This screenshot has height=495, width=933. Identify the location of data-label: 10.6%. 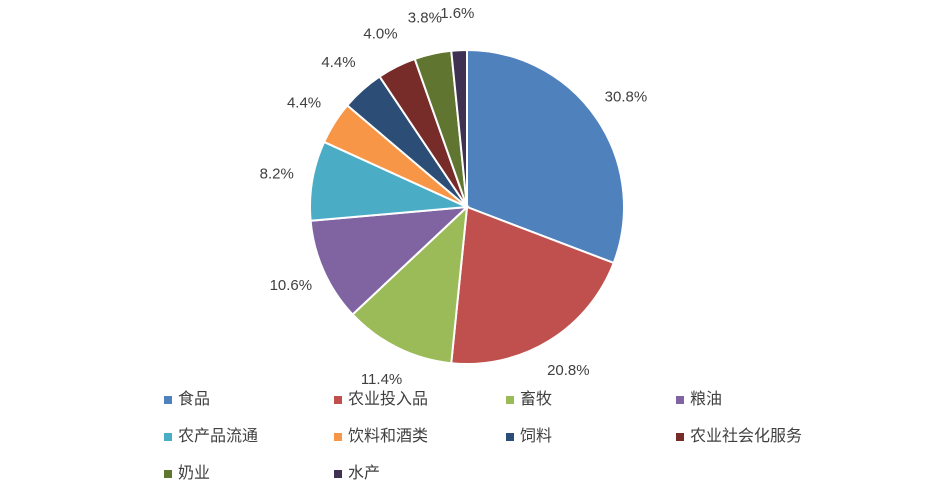
(291, 285).